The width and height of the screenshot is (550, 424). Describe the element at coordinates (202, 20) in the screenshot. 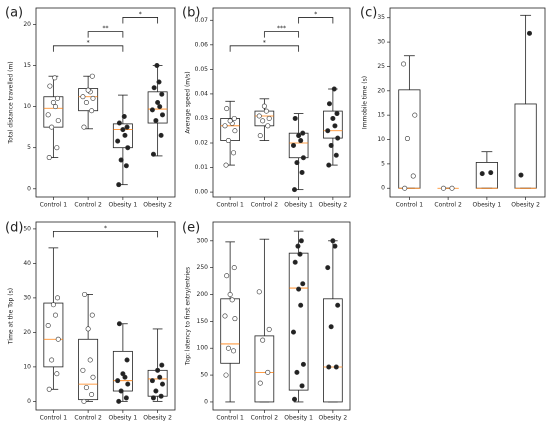

I see `y-tick-label: 0.07` at that location.